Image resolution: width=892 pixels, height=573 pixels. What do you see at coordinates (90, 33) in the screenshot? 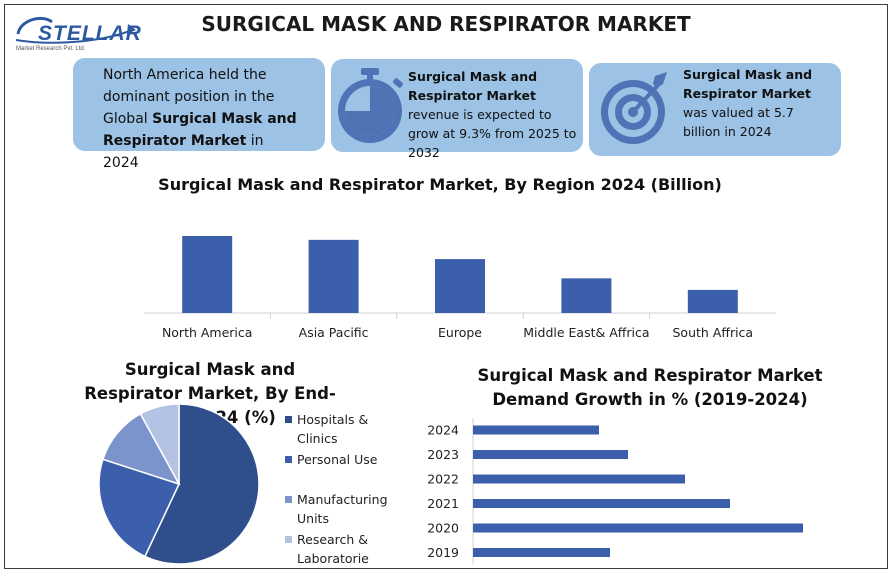
I see `logo-wordmark: STELLAR` at bounding box center [90, 33].